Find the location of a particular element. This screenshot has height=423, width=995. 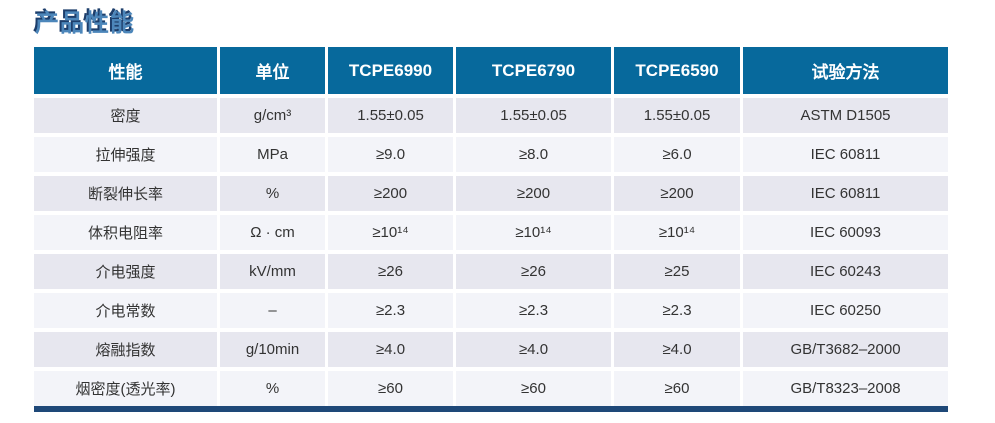

page-title: 产品性能 is located at coordinates (85, 23).